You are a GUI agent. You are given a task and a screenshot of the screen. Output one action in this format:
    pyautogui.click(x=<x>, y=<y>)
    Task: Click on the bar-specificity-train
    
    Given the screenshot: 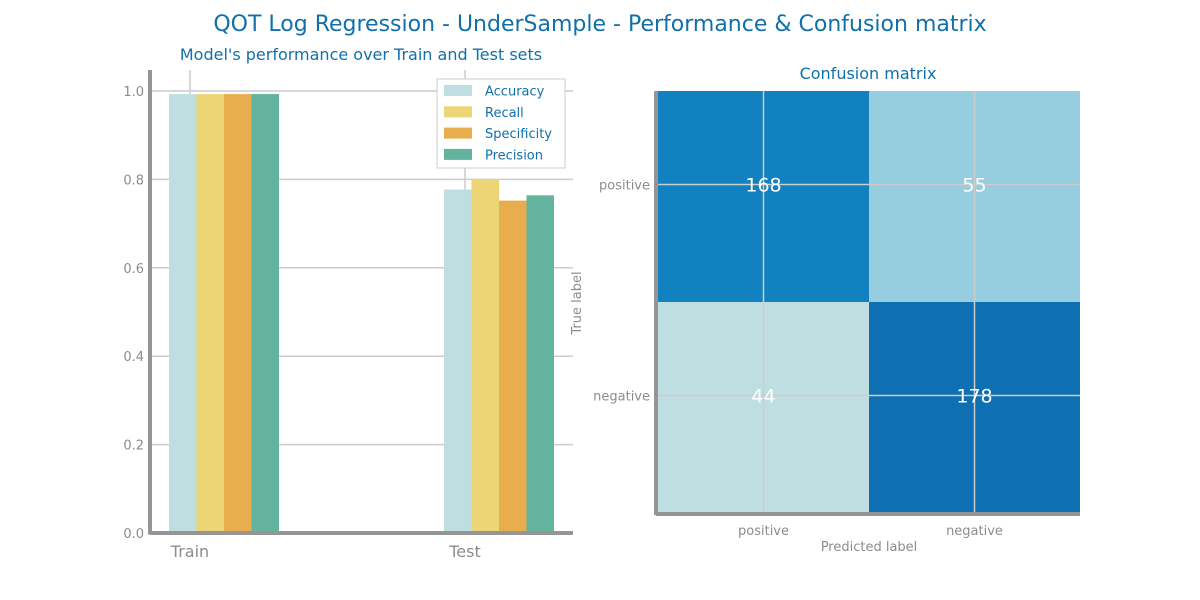 What is the action you would take?
    pyautogui.click(x=238, y=314)
    